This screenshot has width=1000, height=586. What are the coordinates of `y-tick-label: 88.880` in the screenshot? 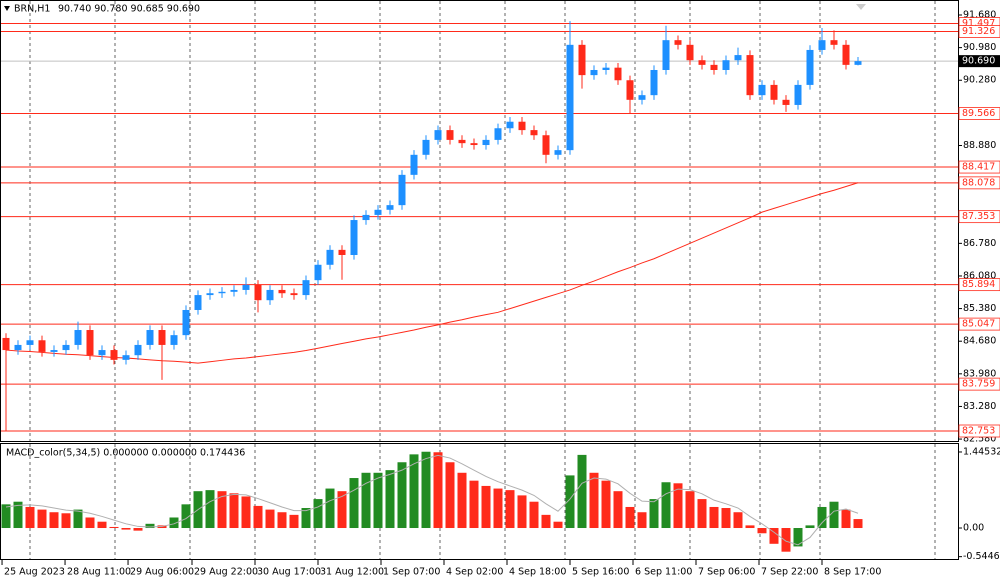 It's located at (979, 145).